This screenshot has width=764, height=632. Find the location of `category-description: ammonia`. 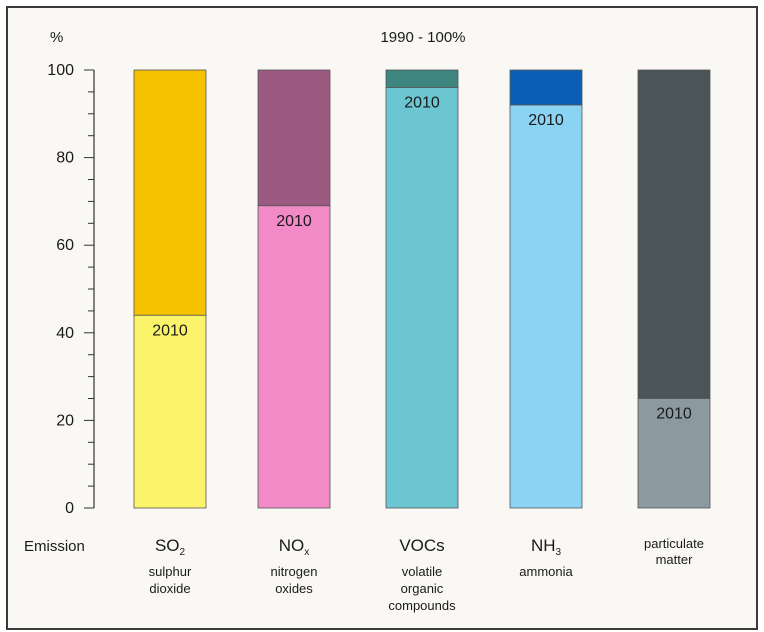

category-description: ammonia is located at coordinates (546, 571).